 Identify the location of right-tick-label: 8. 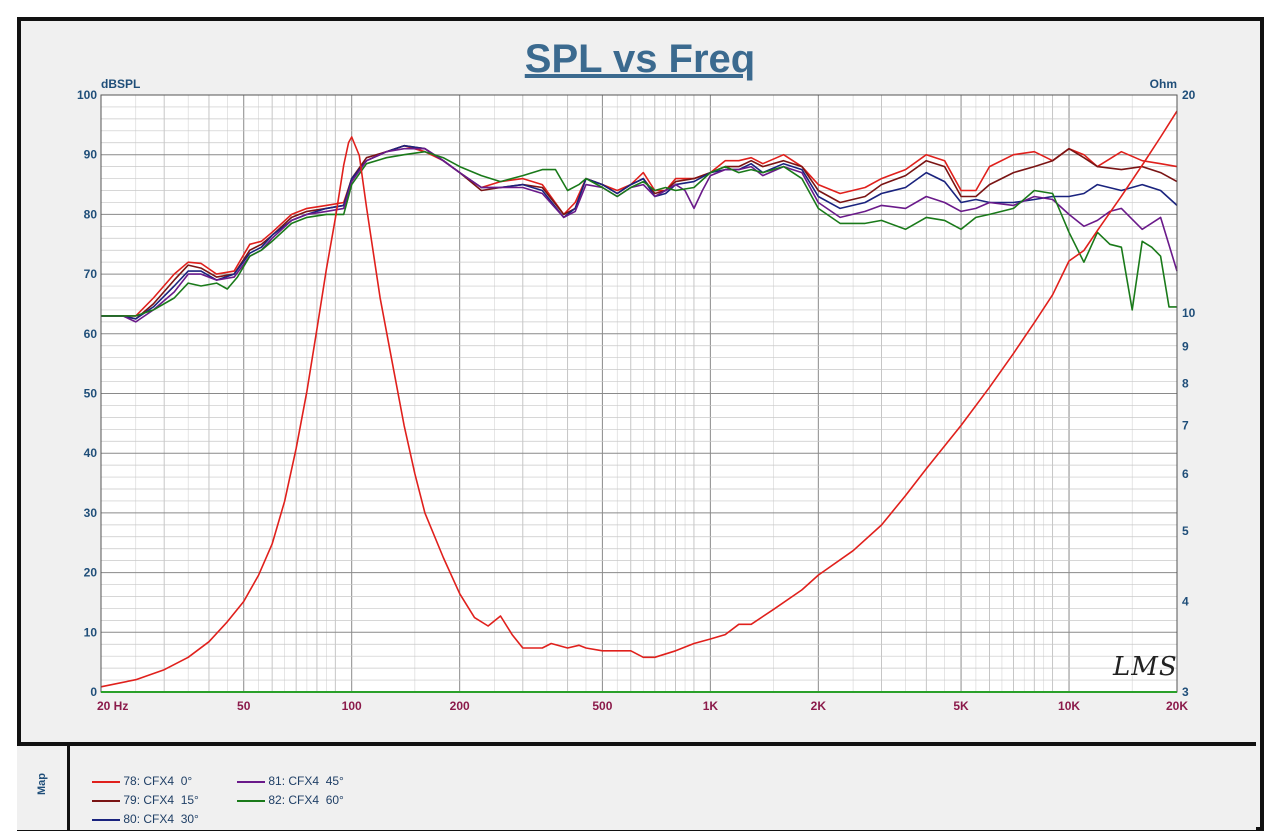
(1185, 383).